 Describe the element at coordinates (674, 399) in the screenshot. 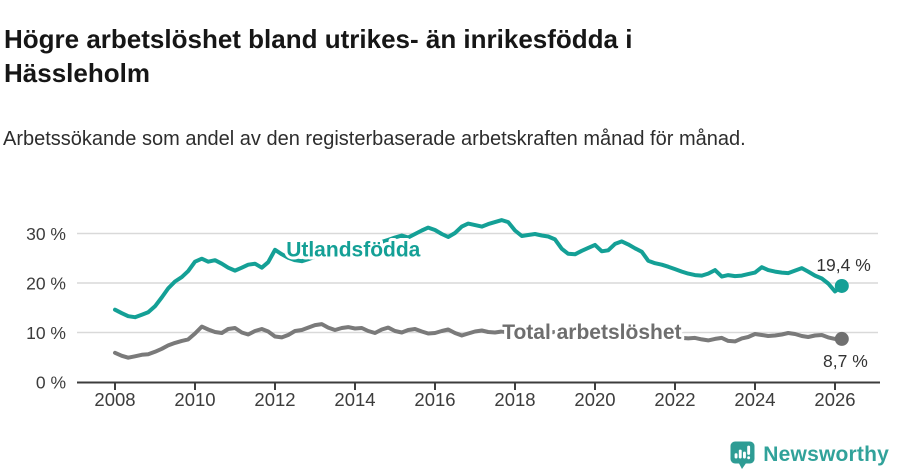

I see `x-tick-label: 2022` at that location.